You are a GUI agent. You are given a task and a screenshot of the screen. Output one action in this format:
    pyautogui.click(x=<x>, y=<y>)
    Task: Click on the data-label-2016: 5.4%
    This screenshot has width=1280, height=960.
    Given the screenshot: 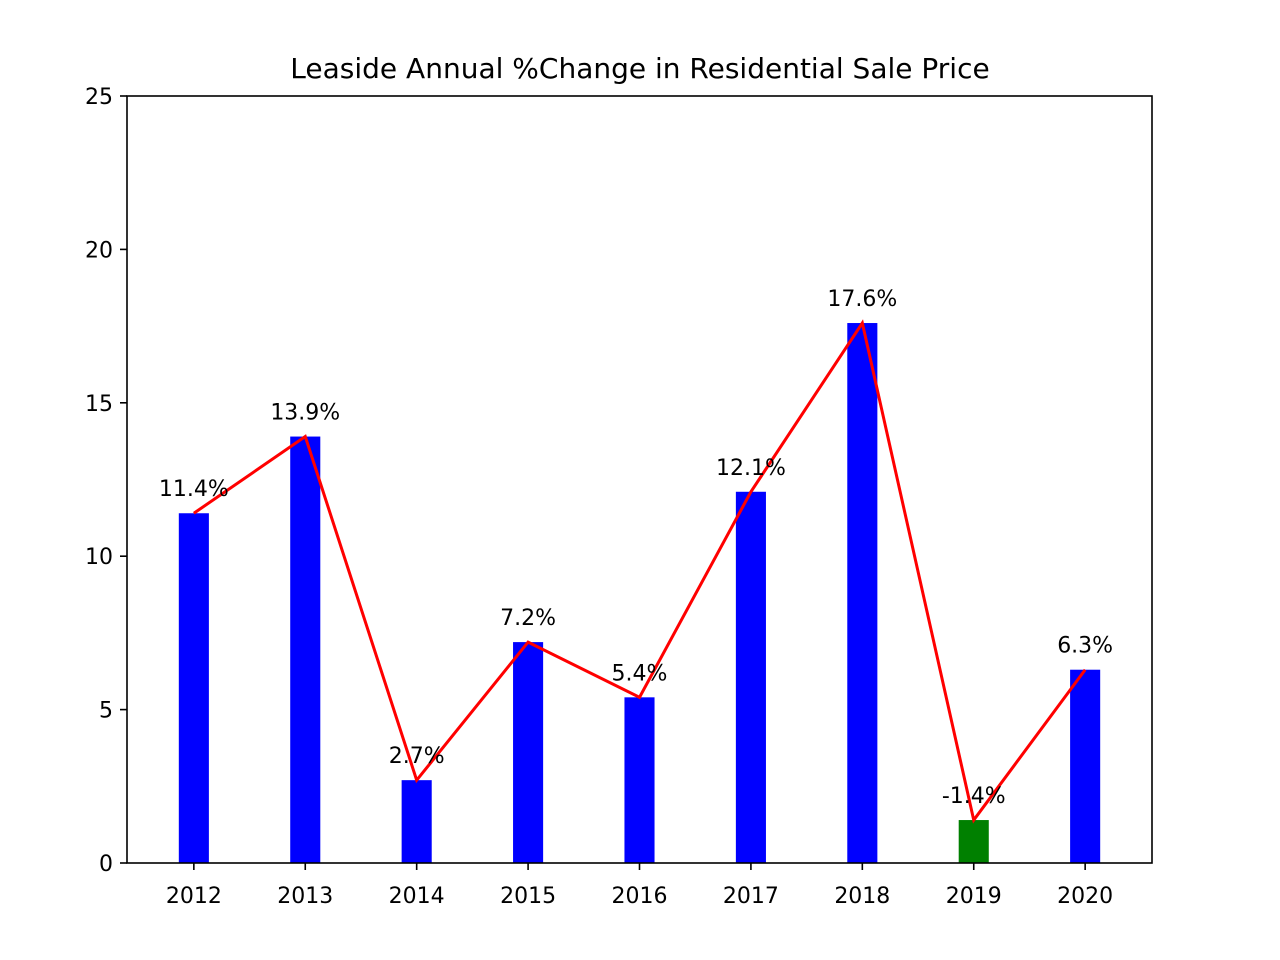 What is the action you would take?
    pyautogui.click(x=640, y=673)
    